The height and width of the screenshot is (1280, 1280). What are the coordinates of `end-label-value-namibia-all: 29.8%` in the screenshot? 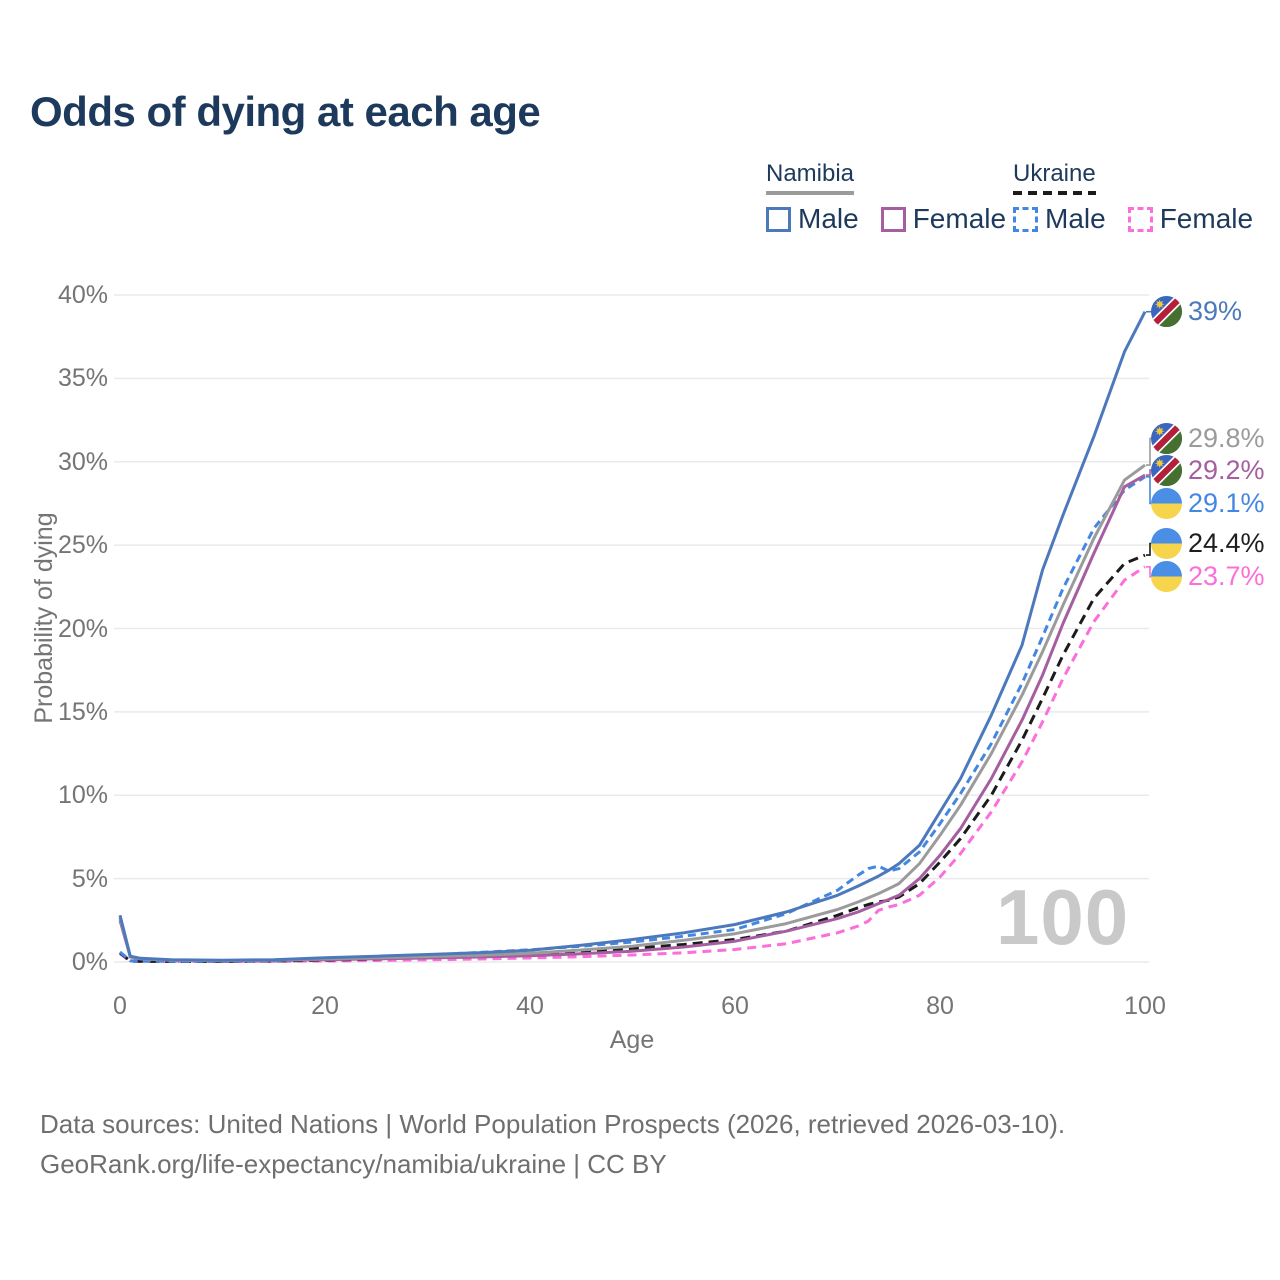 It's located at (1226, 437).